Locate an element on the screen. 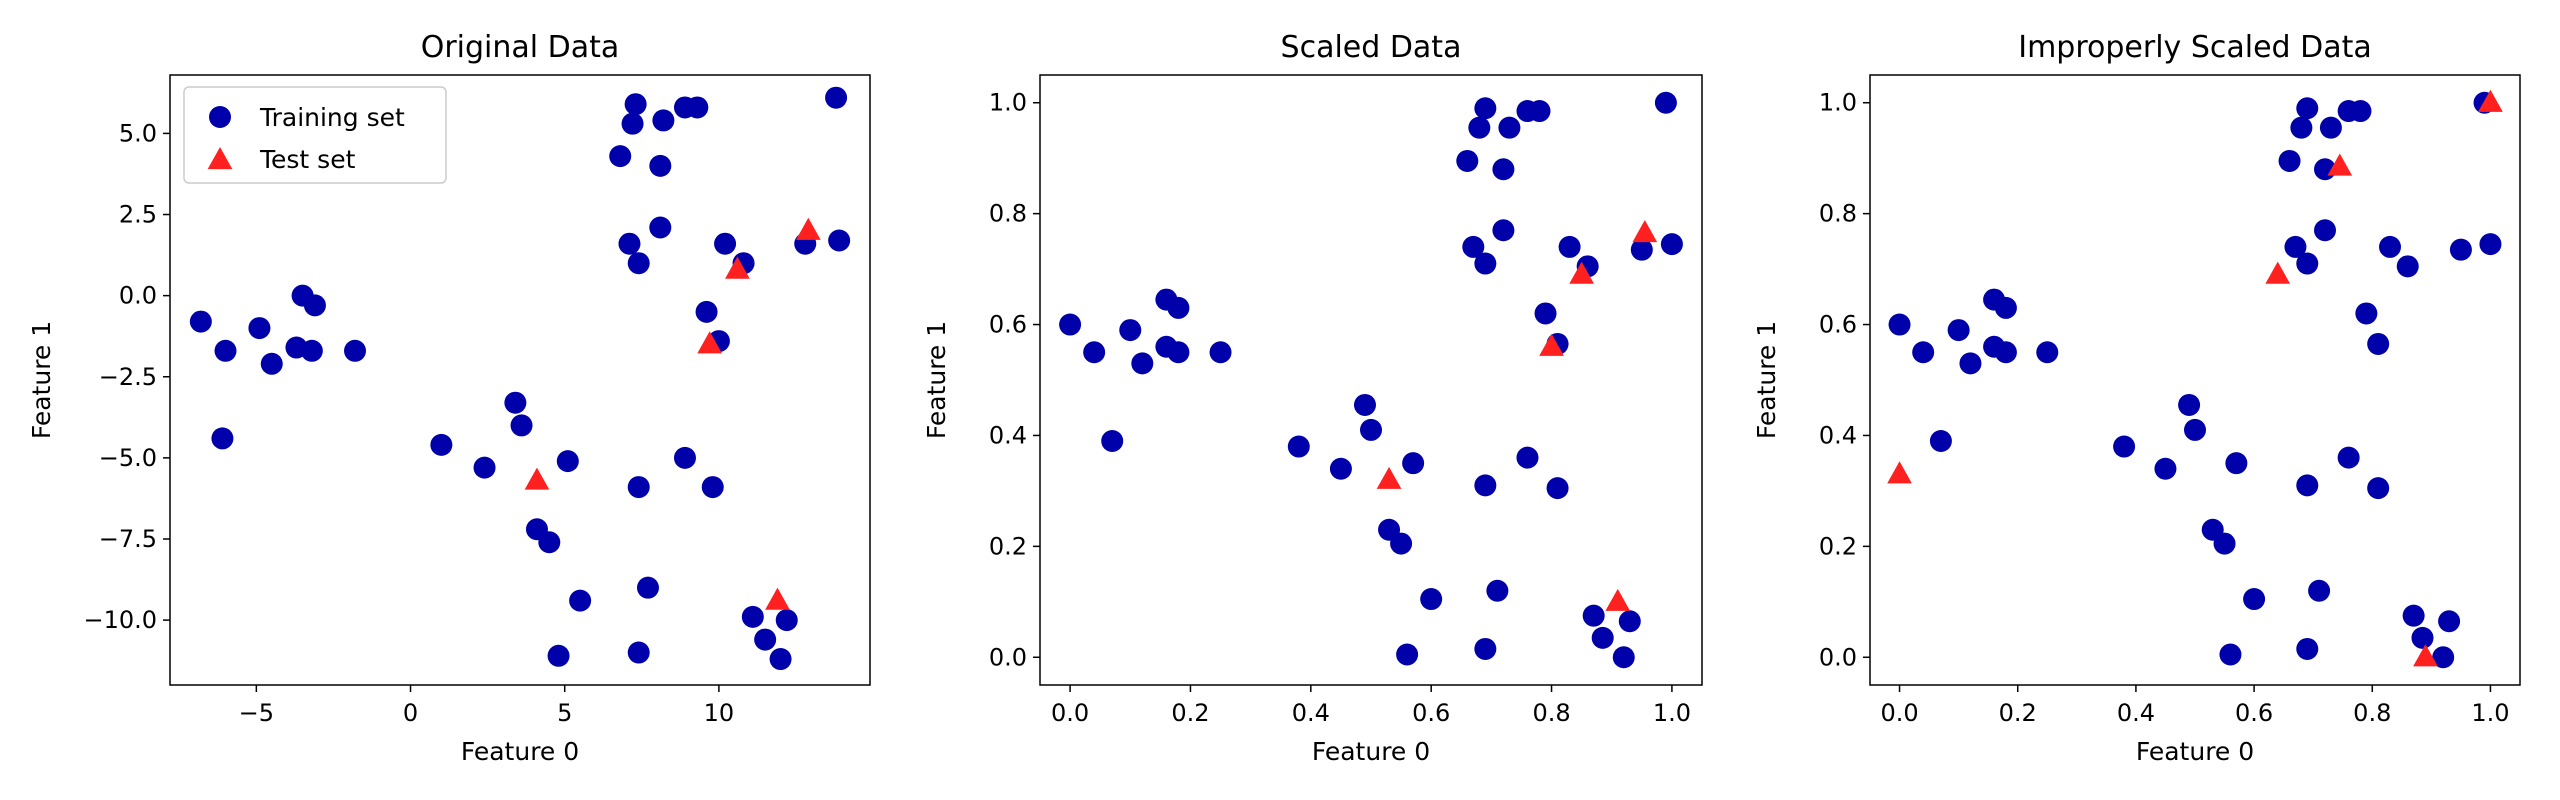 The image size is (2560, 800). y-tick-label: −10.0 is located at coordinates (120, 620).